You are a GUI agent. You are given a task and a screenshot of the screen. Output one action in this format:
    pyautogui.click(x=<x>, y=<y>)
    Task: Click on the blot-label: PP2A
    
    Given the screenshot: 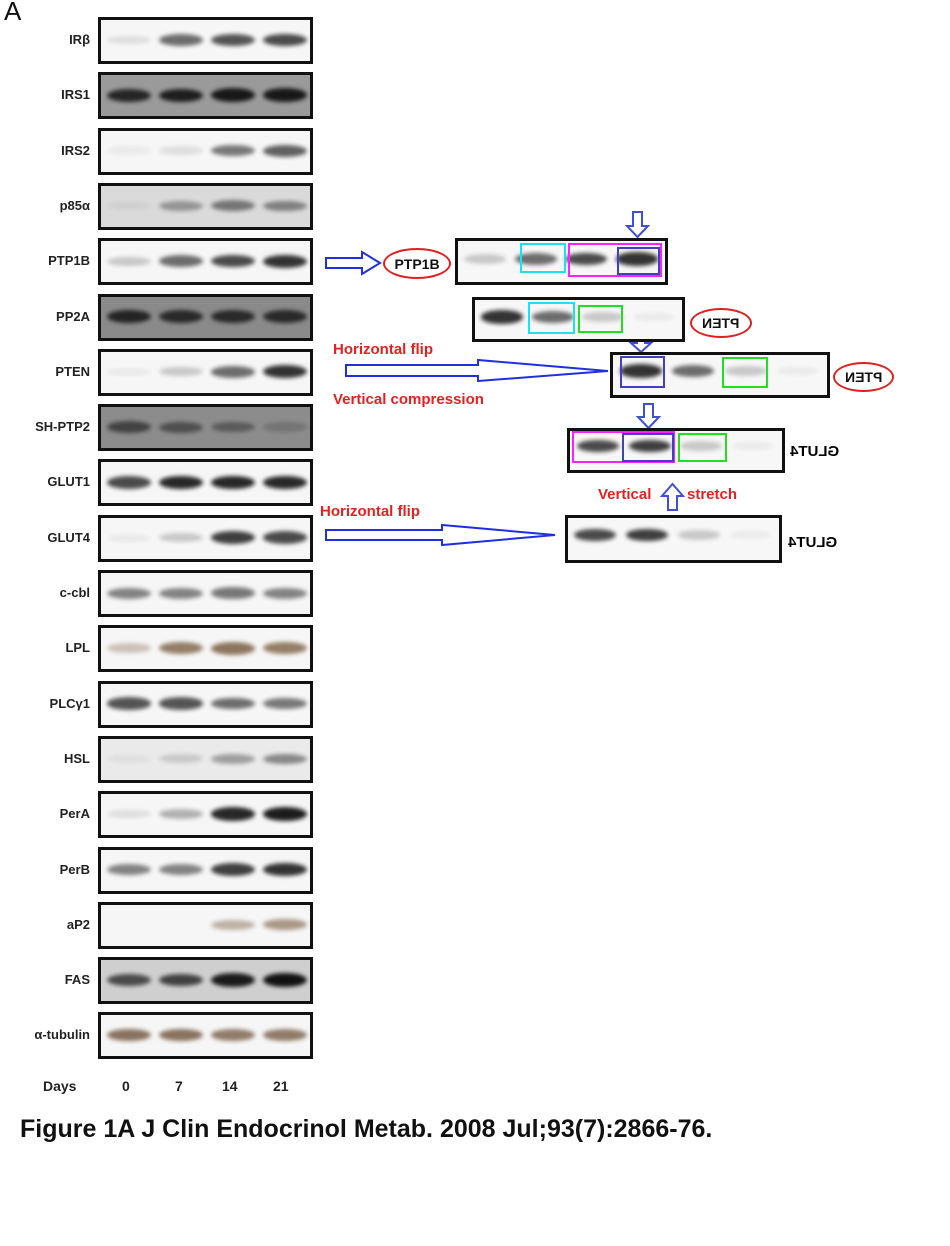 What is the action you would take?
    pyautogui.click(x=73, y=316)
    